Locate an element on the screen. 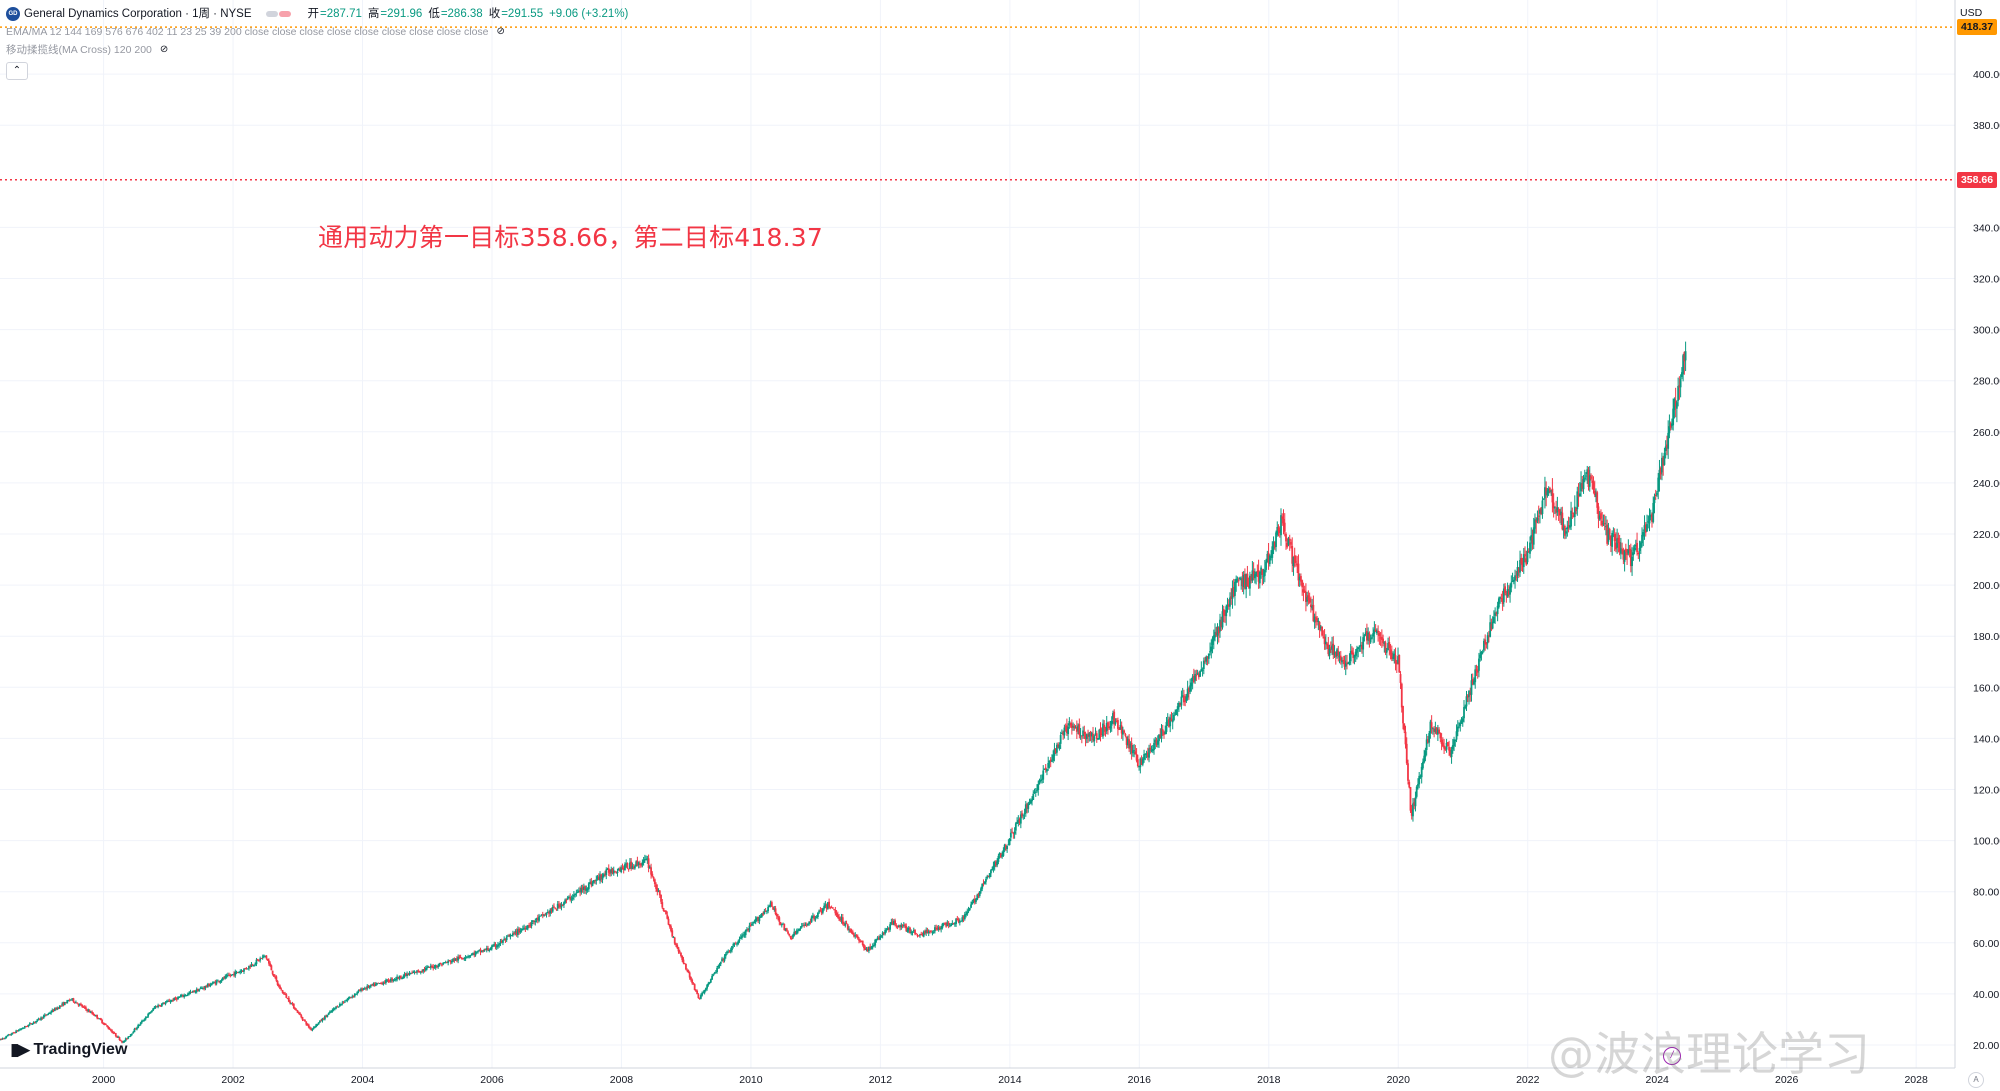 The image size is (2000, 1091). target-annotation: 通用动力第一目标358.66，第二目标418.37 is located at coordinates (570, 237).